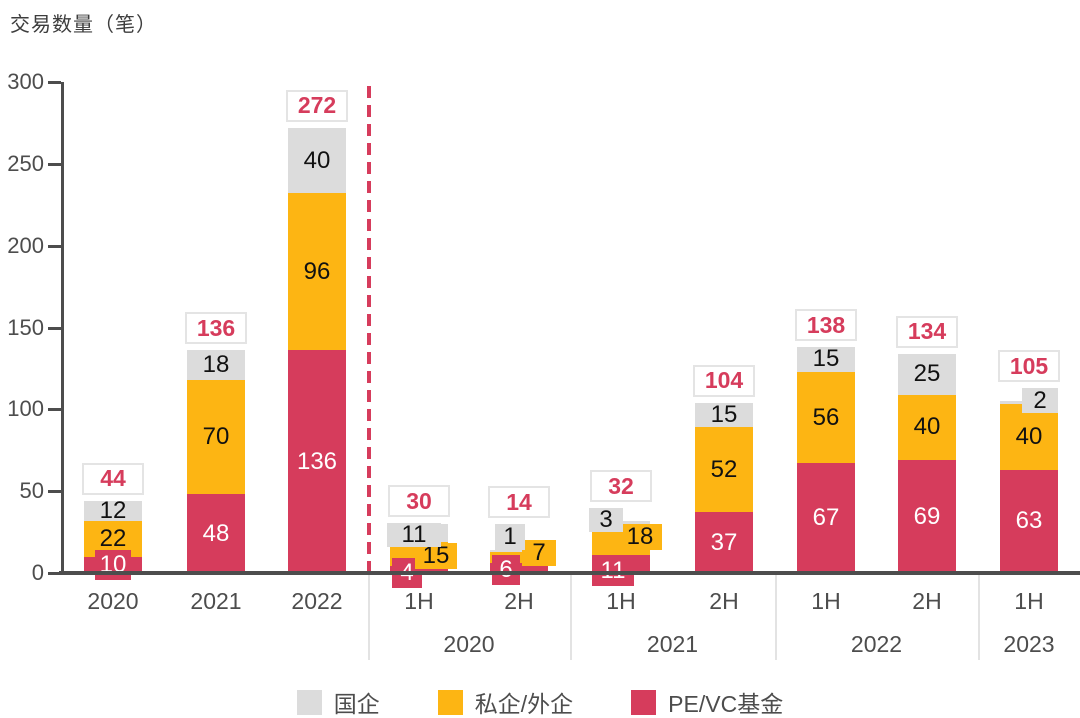 This screenshot has width=1080, height=718. I want to click on total-value-badge: 105, so click(1029, 366).